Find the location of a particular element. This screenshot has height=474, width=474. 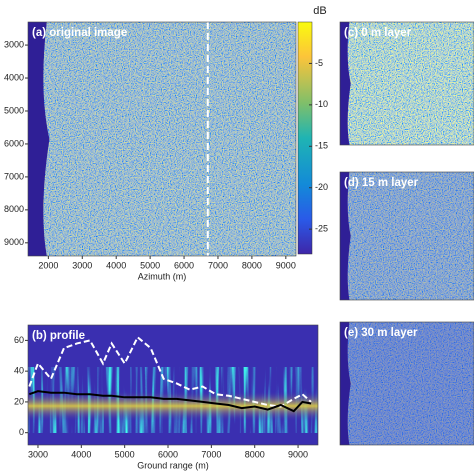

x-axis-label: Ground range (m) is located at coordinates (173, 465).